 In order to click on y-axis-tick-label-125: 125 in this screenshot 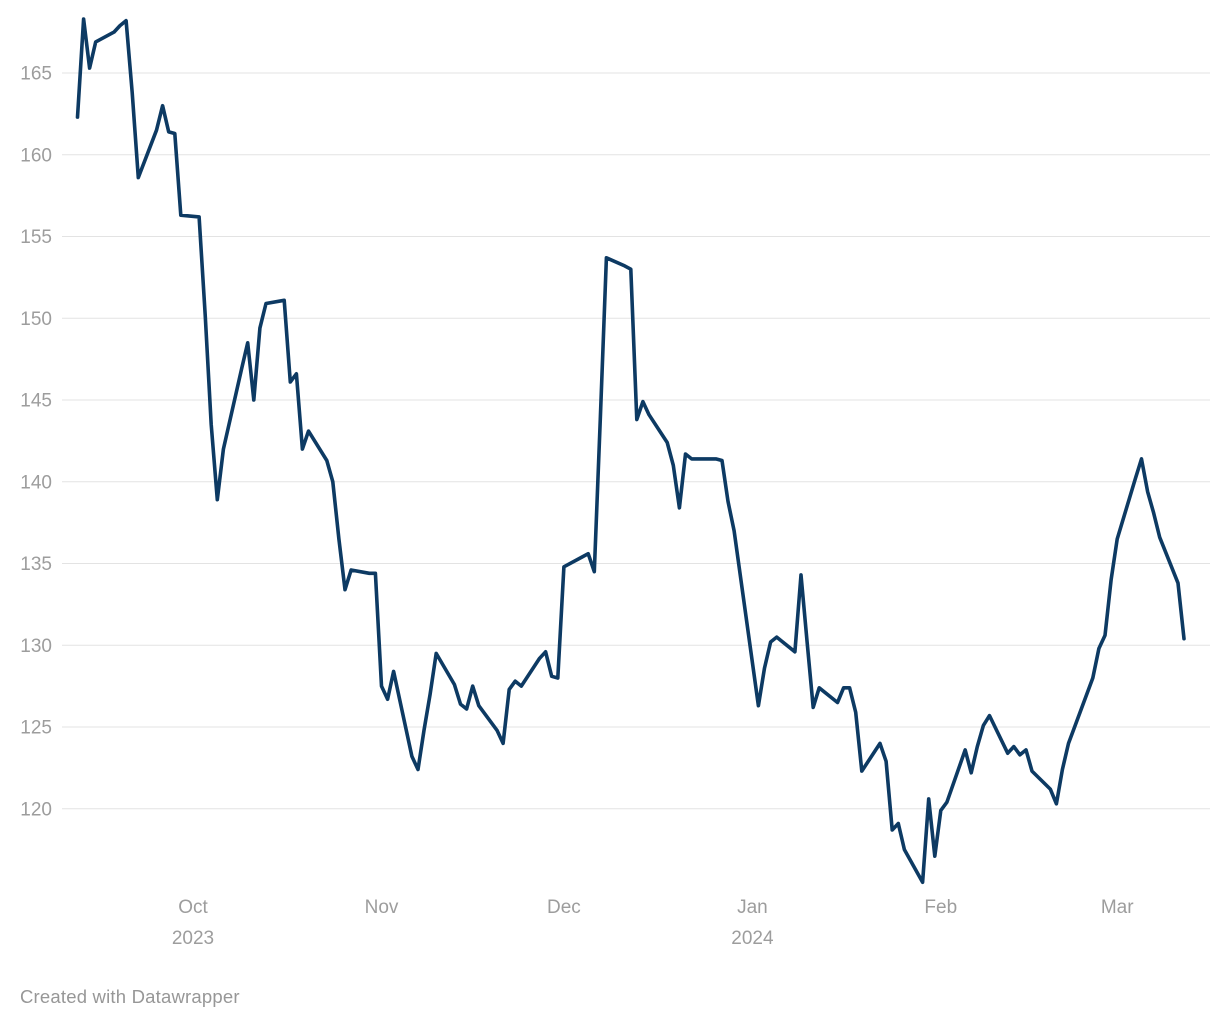, I will do `click(36, 728)`.